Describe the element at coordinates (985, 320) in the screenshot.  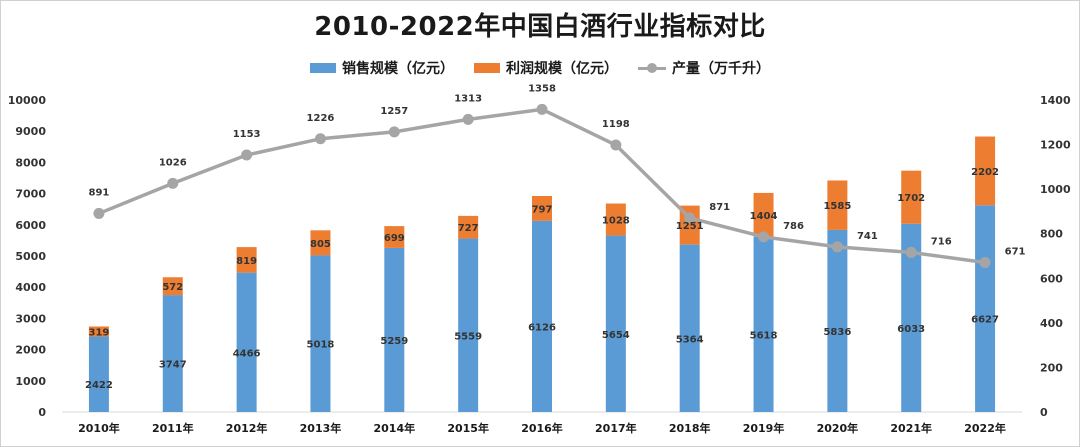
I see `data-label-sales: 6627` at that location.